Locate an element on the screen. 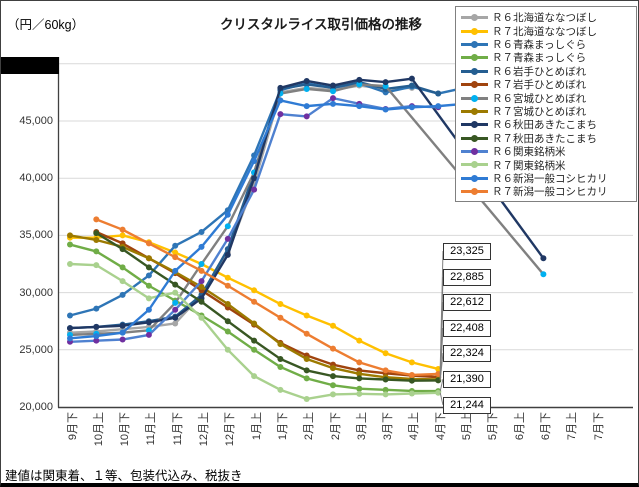  x-tick-label: 1月下 is located at coordinates (282, 426).